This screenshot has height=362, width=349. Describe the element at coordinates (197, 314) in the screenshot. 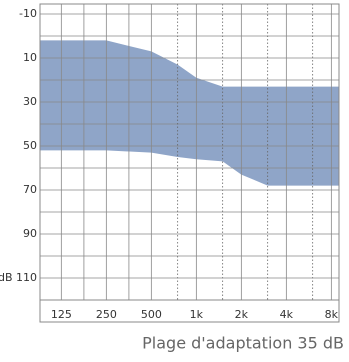

I see `x-tick-label: 1k` at that location.